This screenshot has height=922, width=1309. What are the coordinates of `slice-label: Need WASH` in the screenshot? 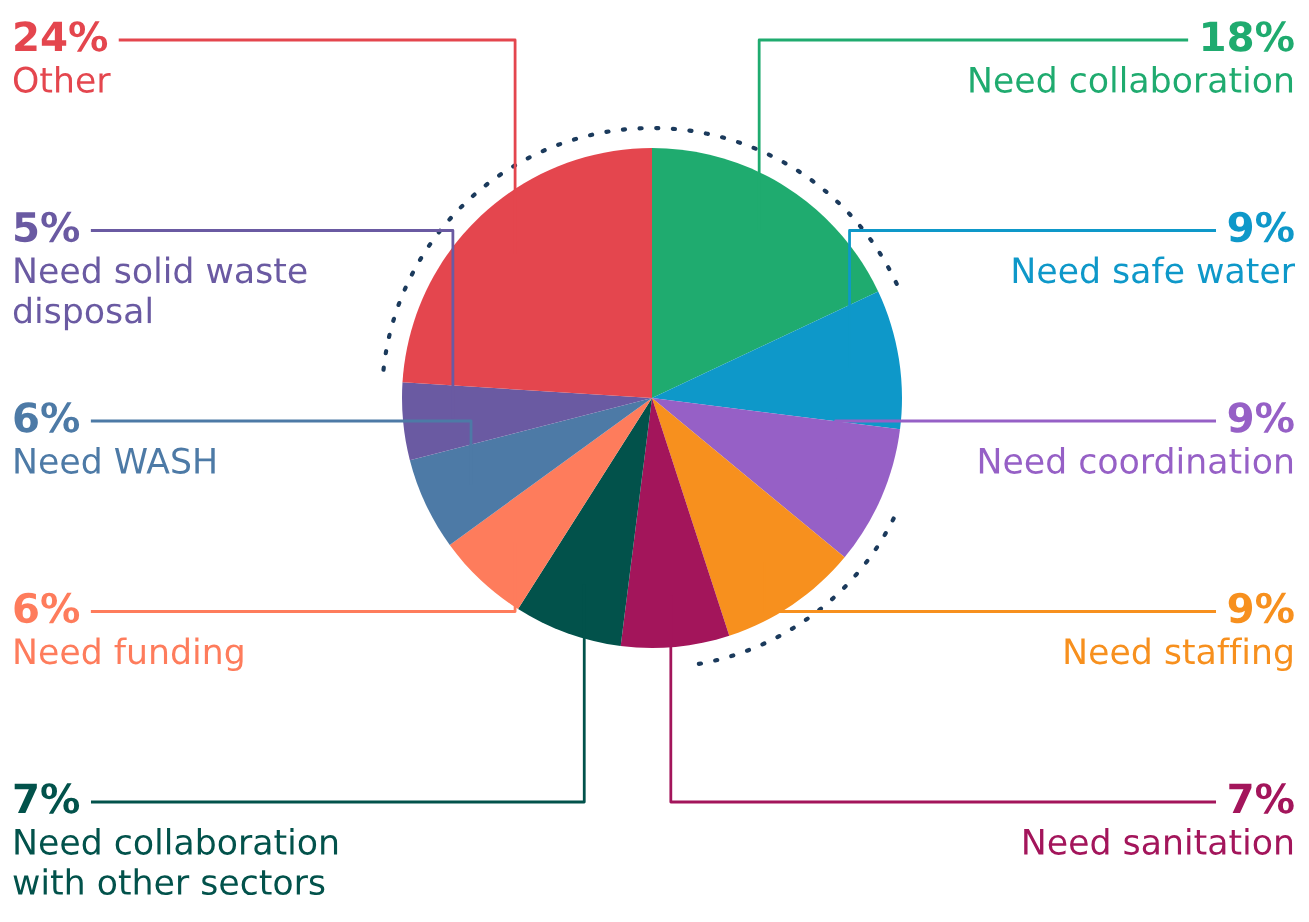 It's located at (115, 460).